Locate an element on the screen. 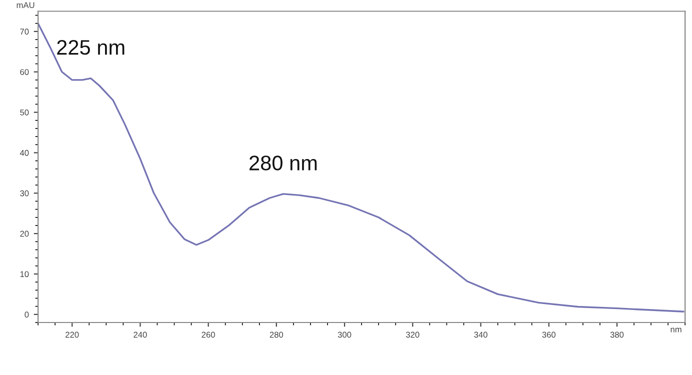 This screenshot has height=375, width=692. x-tick-label: 340 is located at coordinates (481, 335).